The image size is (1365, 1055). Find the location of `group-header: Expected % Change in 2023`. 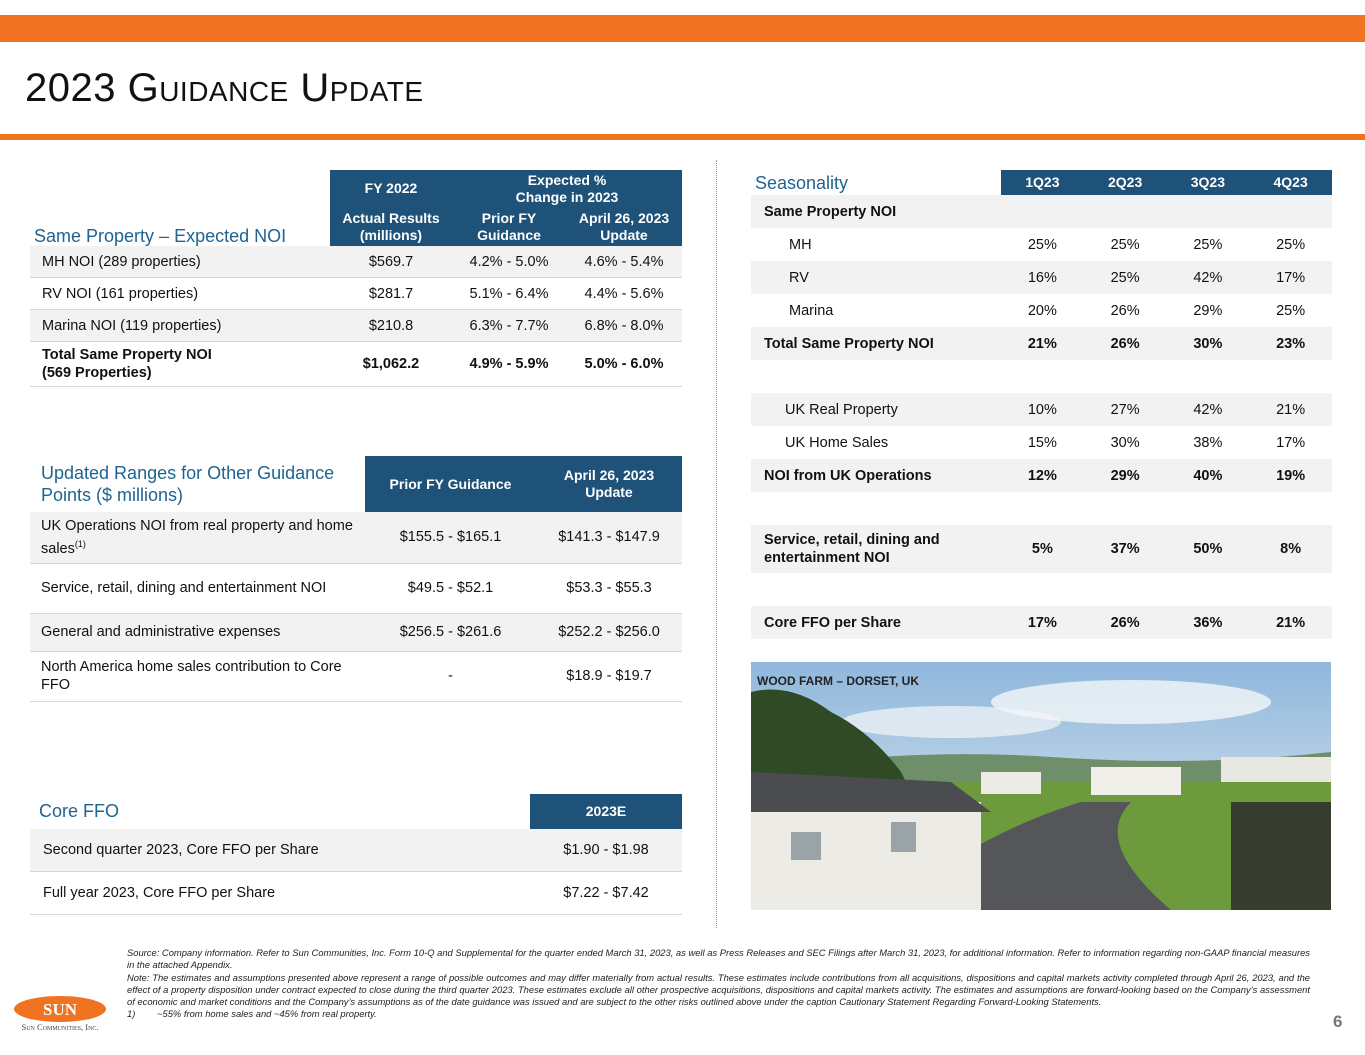

group-header: Expected % Change in 2023 is located at coordinates (567, 188).